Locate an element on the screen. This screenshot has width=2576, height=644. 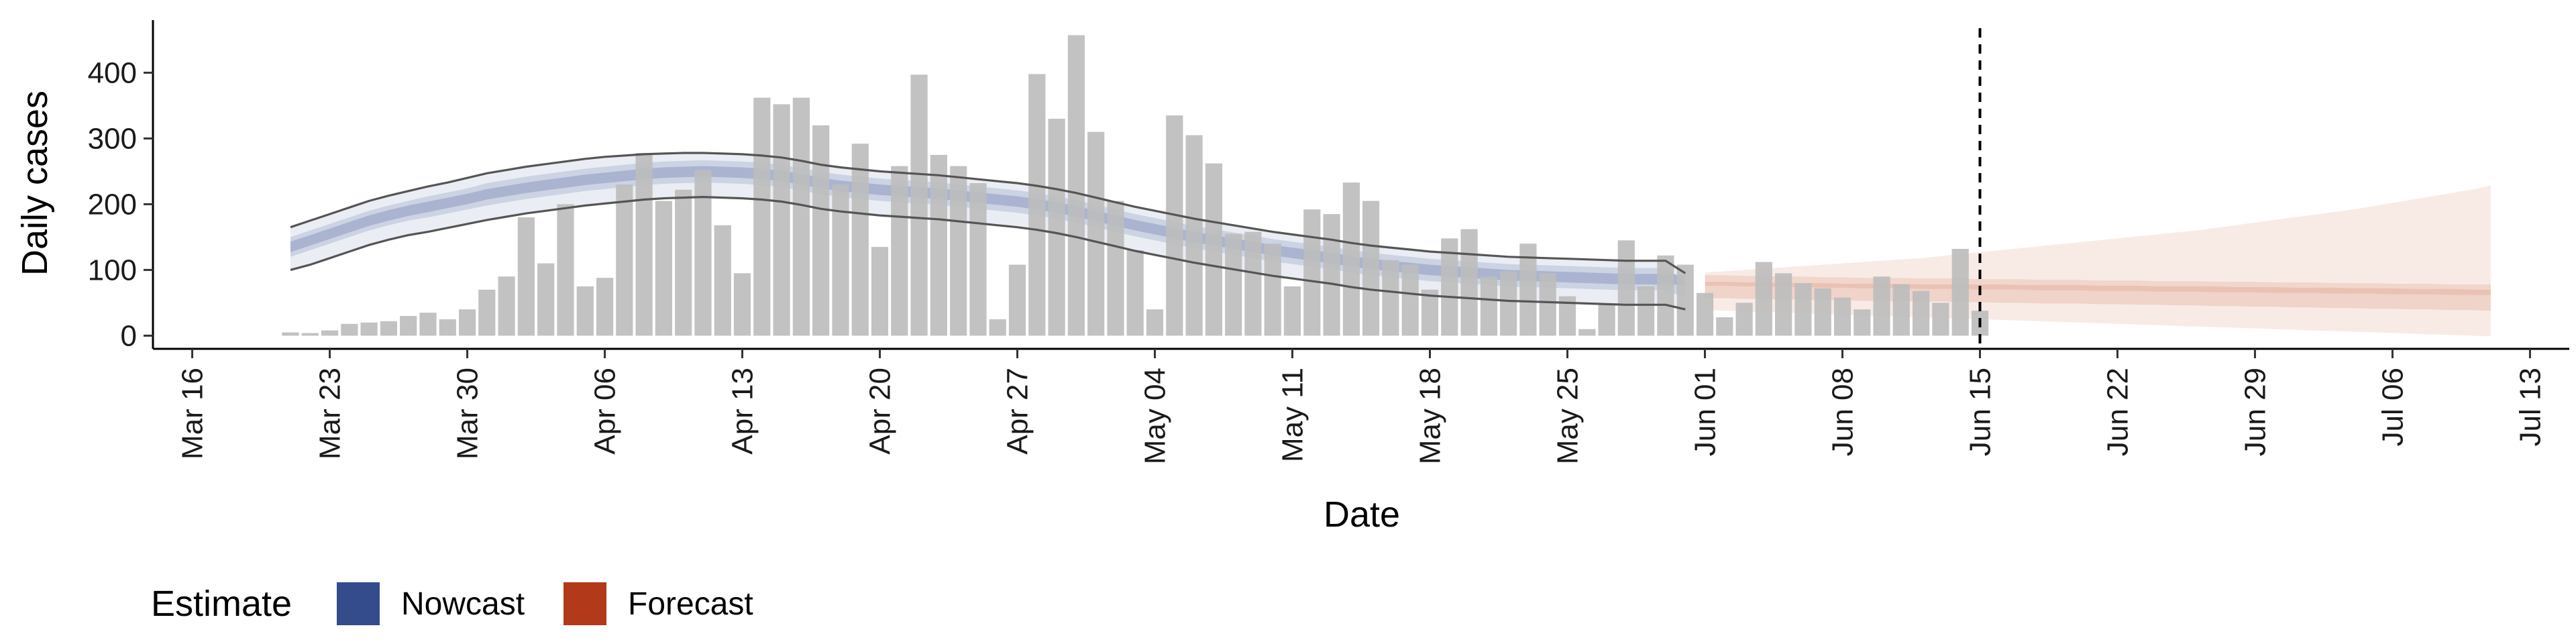
x-tick-label: Mar 23 is located at coordinates (330, 414).